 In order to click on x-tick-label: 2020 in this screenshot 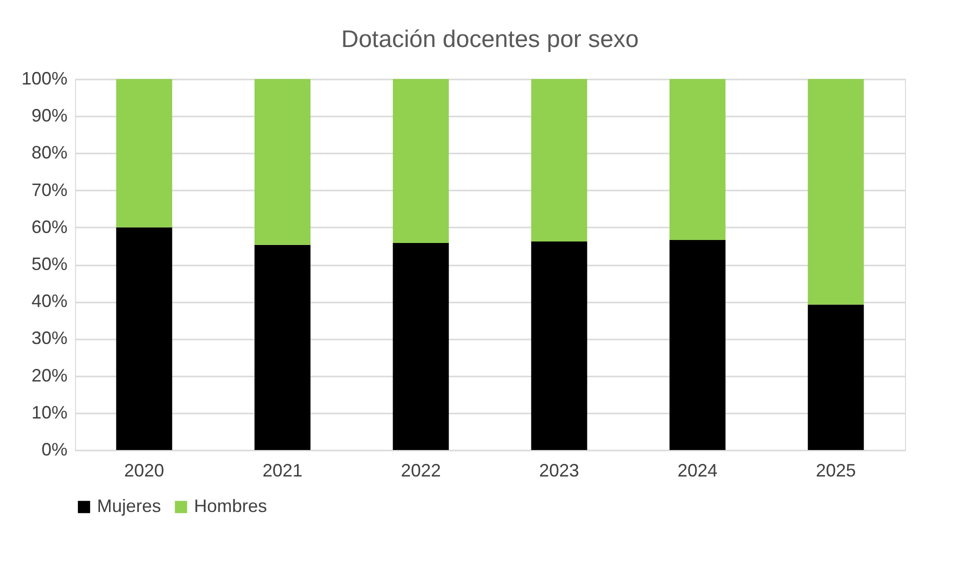, I will do `click(144, 470)`.